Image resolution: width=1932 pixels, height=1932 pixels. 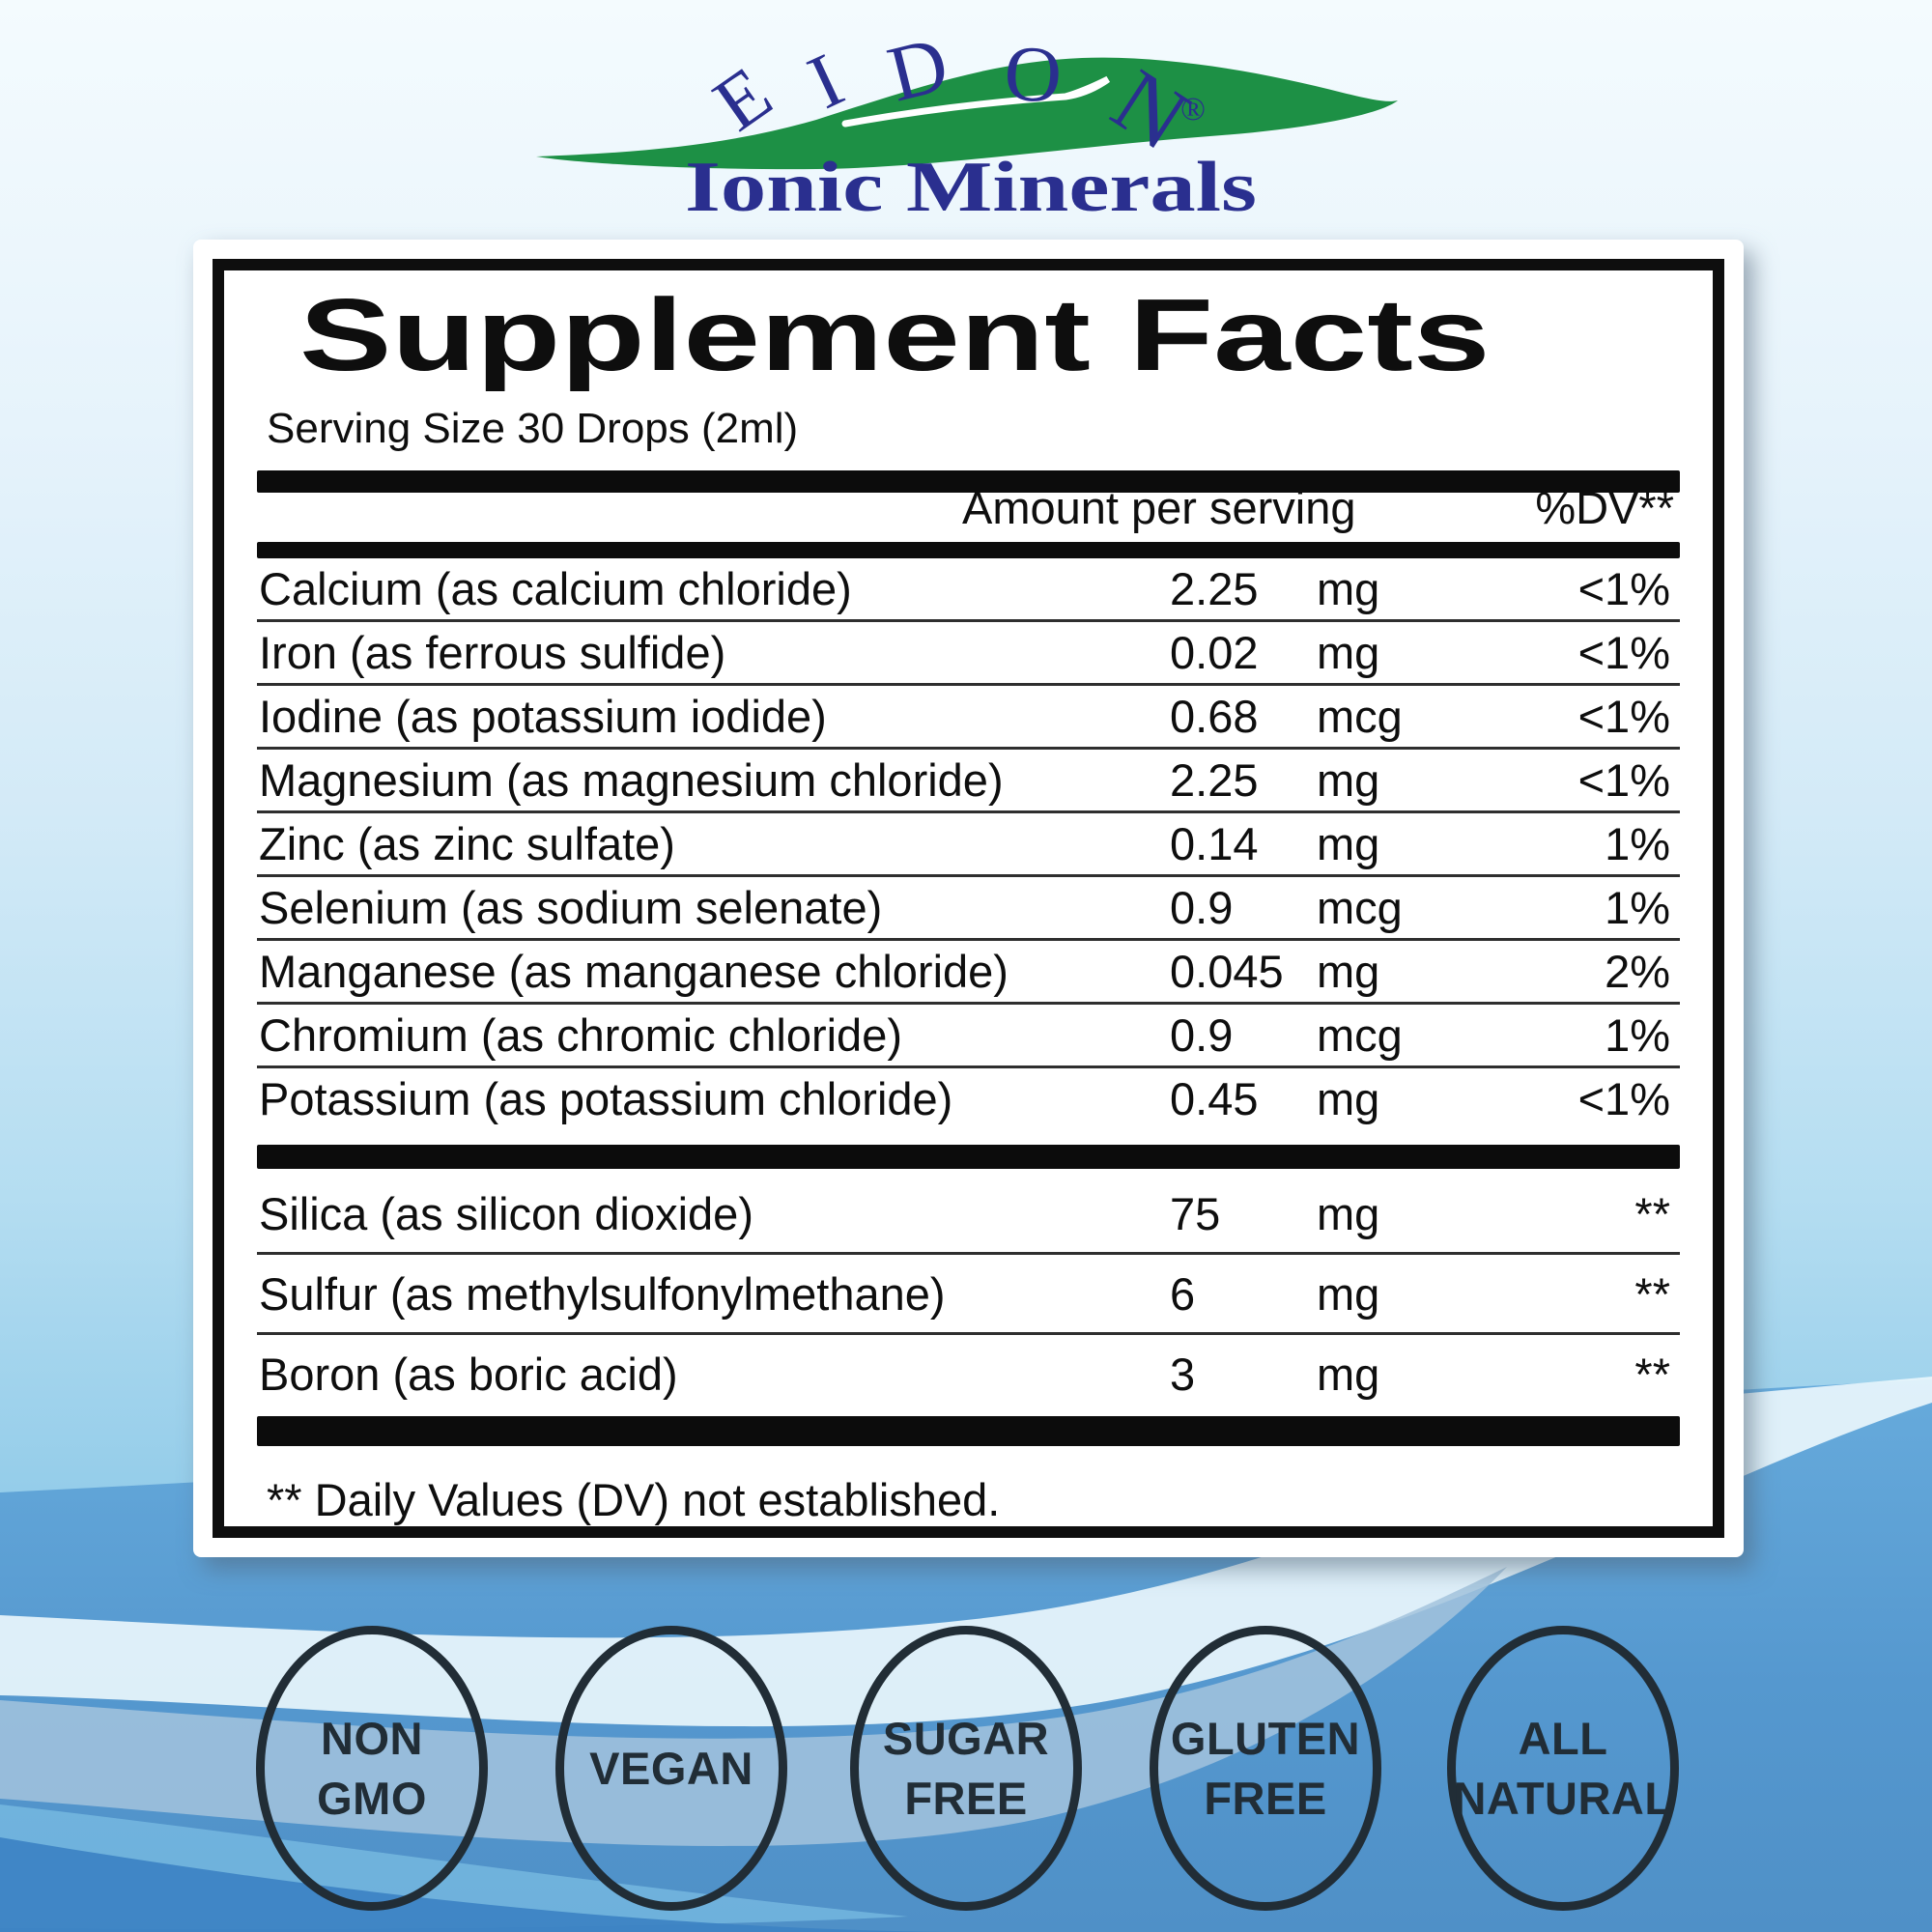 I want to click on badge-gluten-free: GLUTEN FREE, so click(x=1265, y=1768).